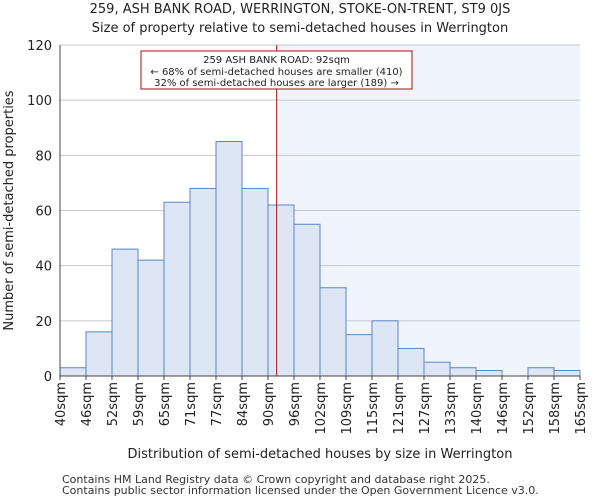  Describe the element at coordinates (87, 404) in the screenshot. I see `x-tick-label: 46sqm` at that location.